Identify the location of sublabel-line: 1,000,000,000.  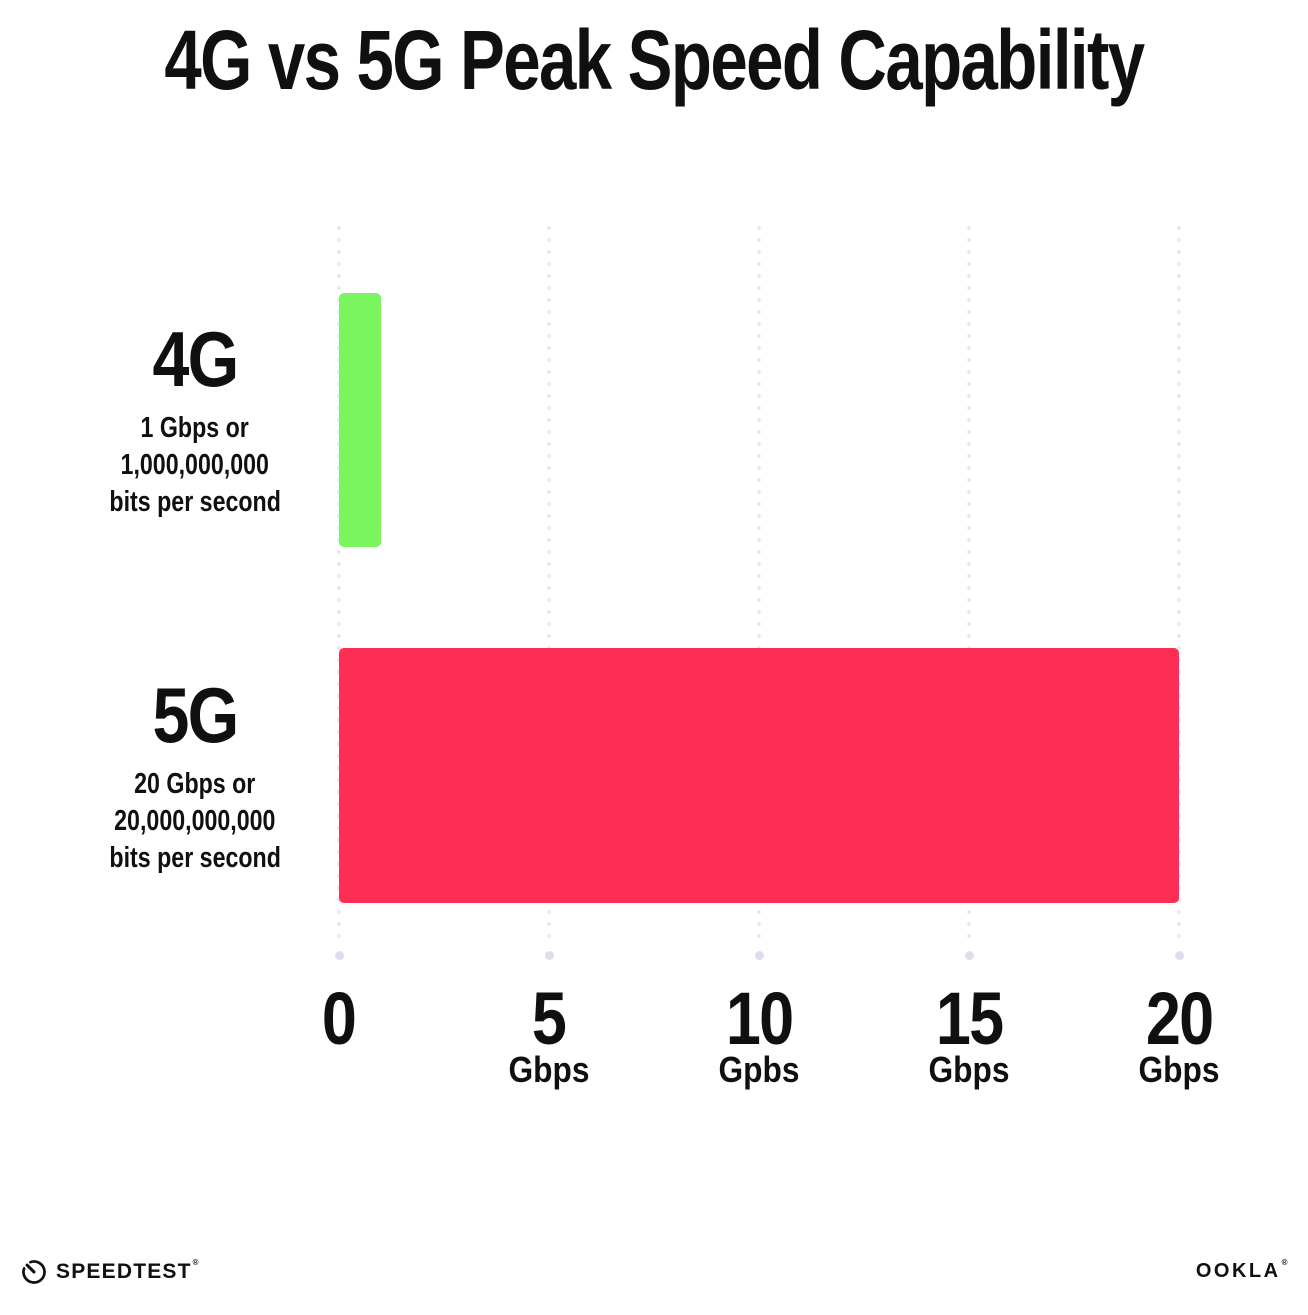
(195, 465).